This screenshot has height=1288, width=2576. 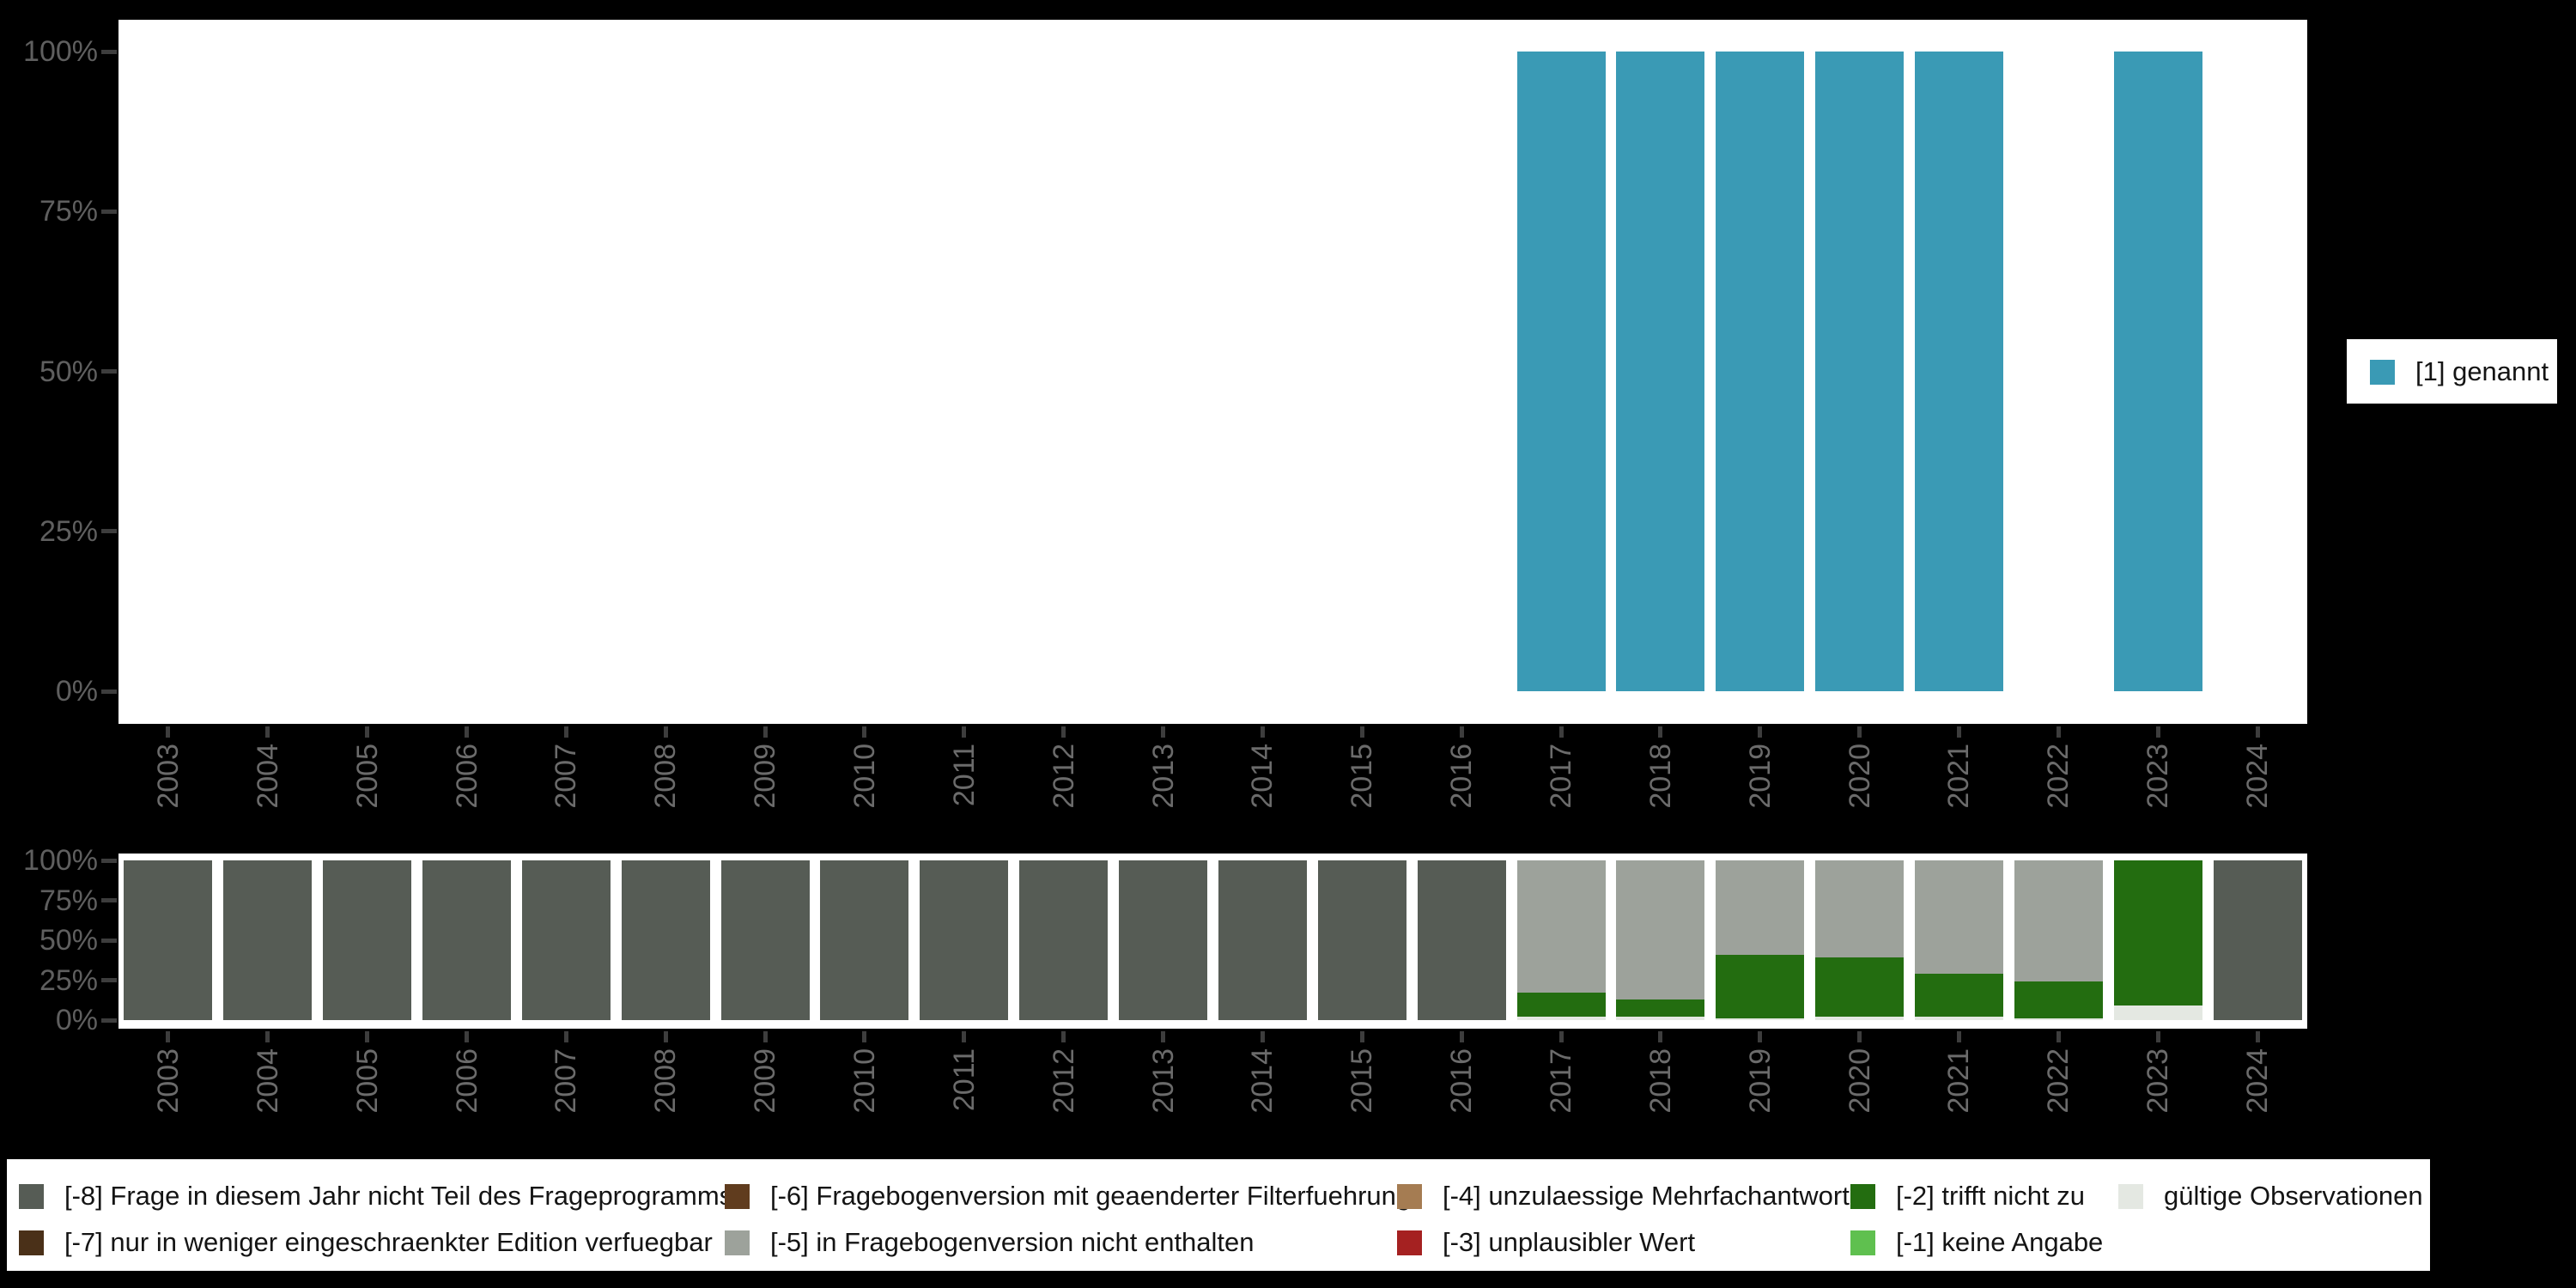 I want to click on x-axis-label-top-2021: 2021, so click(x=1959, y=777).